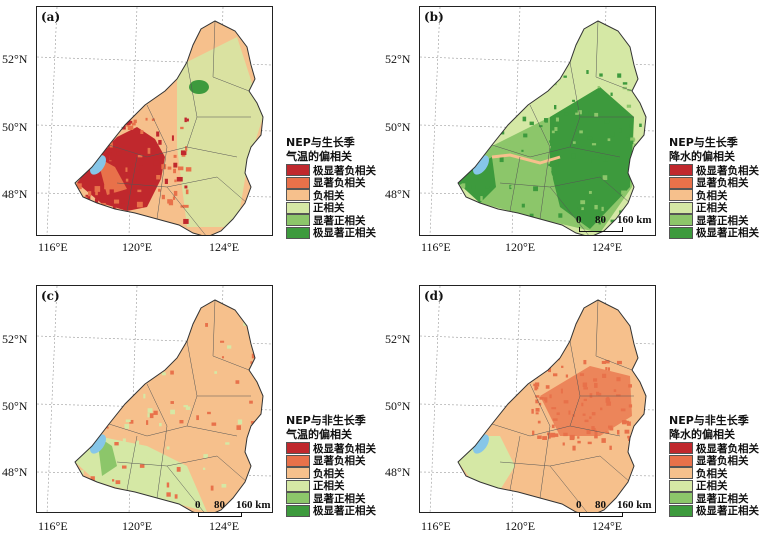 This screenshot has width=766, height=538. I want to click on legend-title-line2: 降水的偏相关, so click(702, 156).